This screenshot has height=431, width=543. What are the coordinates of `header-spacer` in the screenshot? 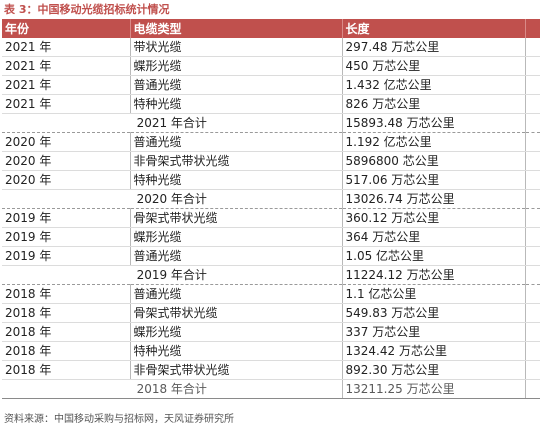 It's located at (532, 28).